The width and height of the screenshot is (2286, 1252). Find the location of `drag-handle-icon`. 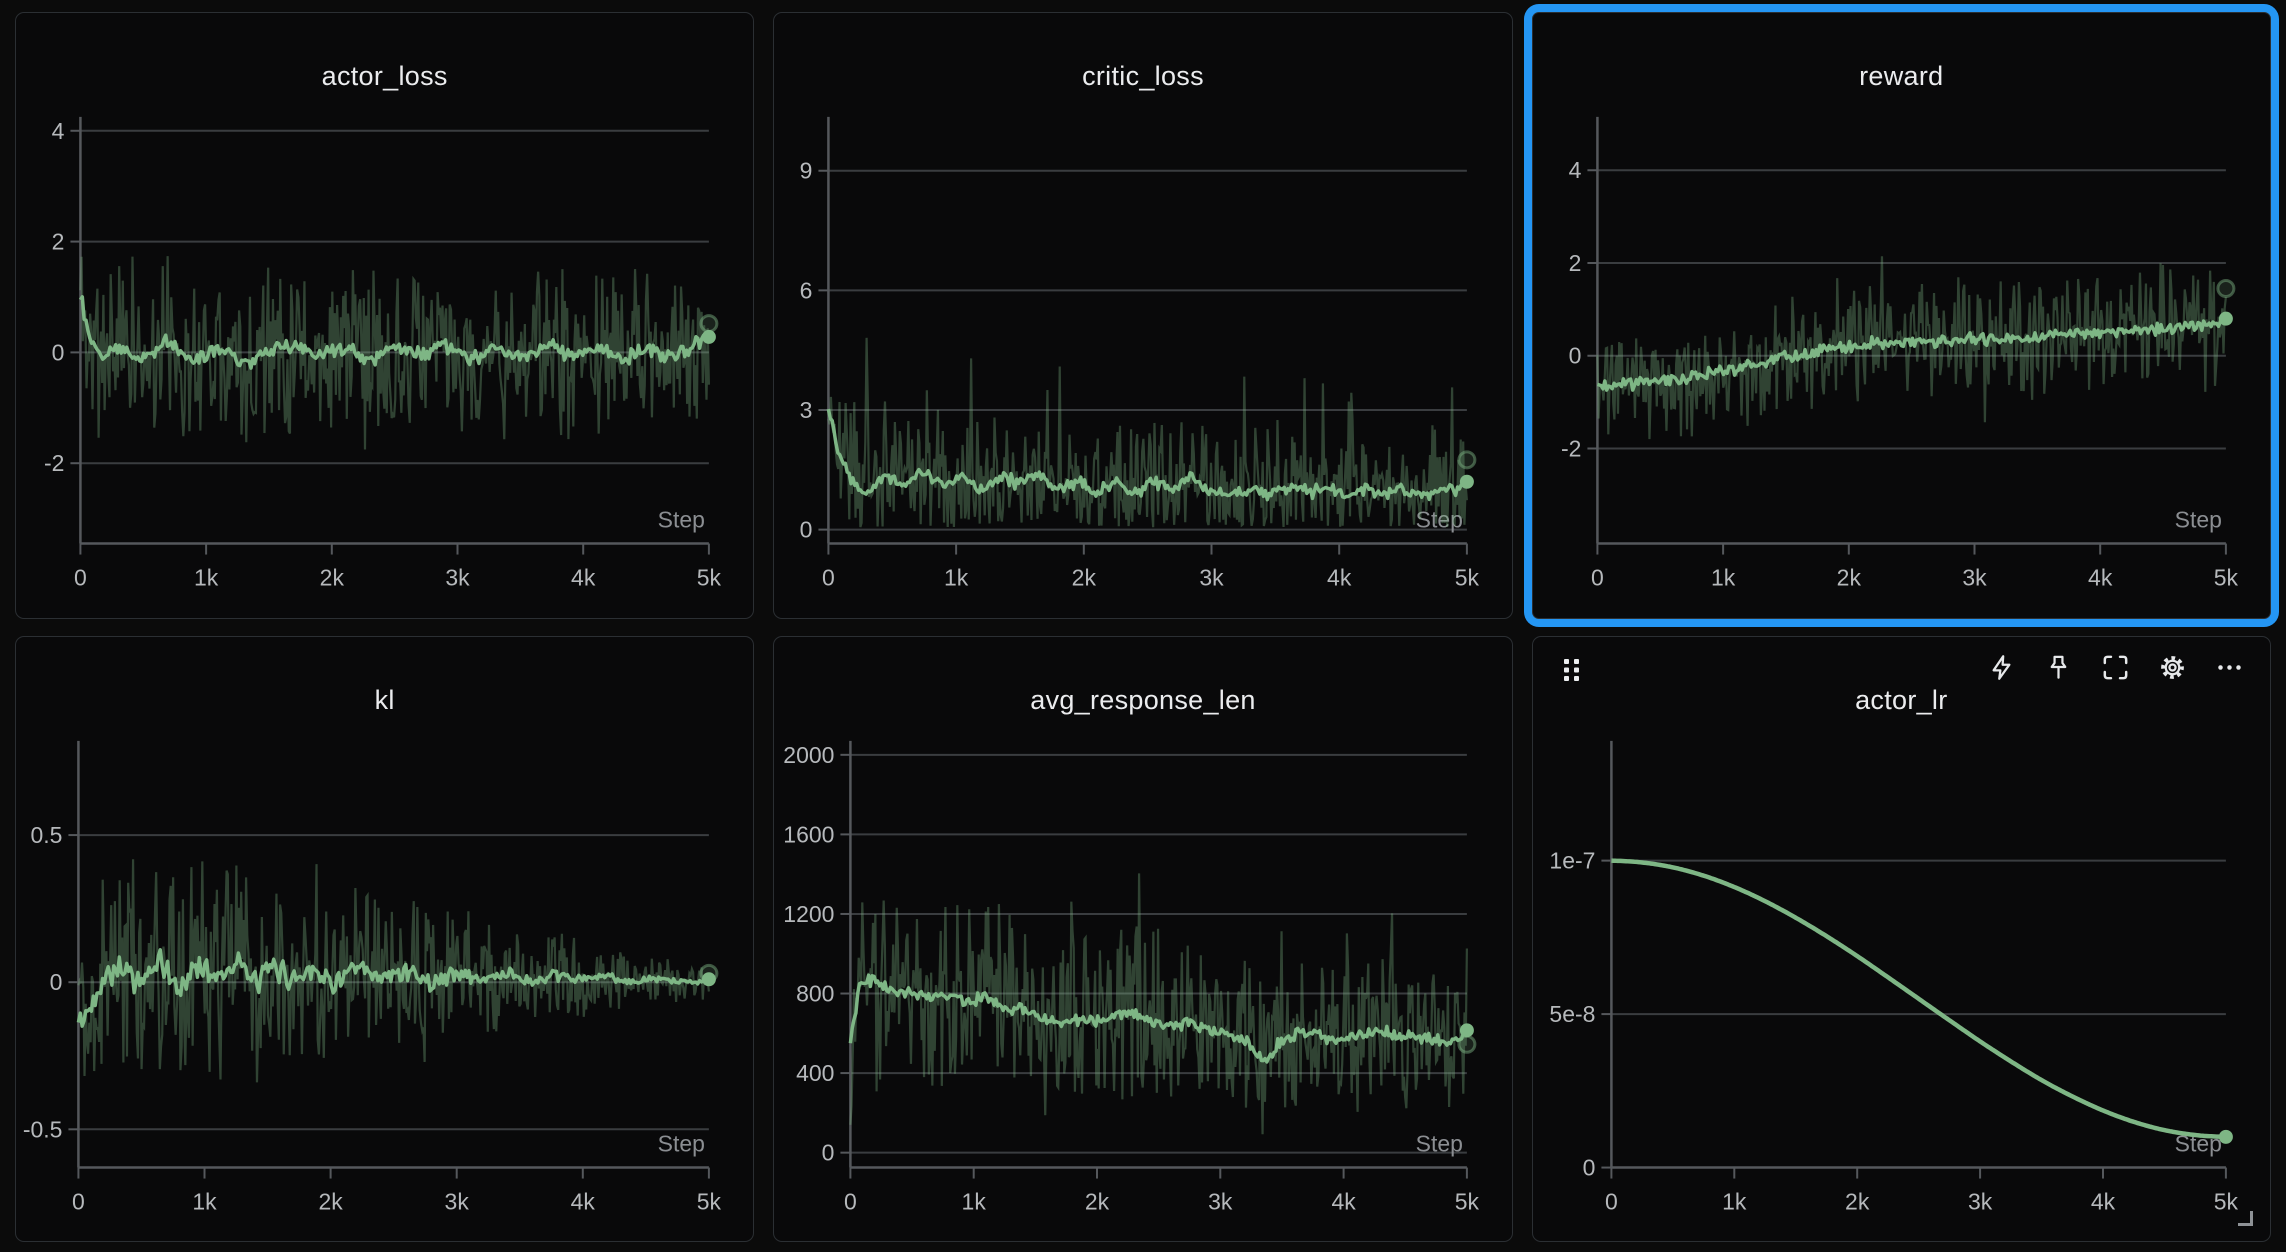

drag-handle-icon is located at coordinates (1572, 670).